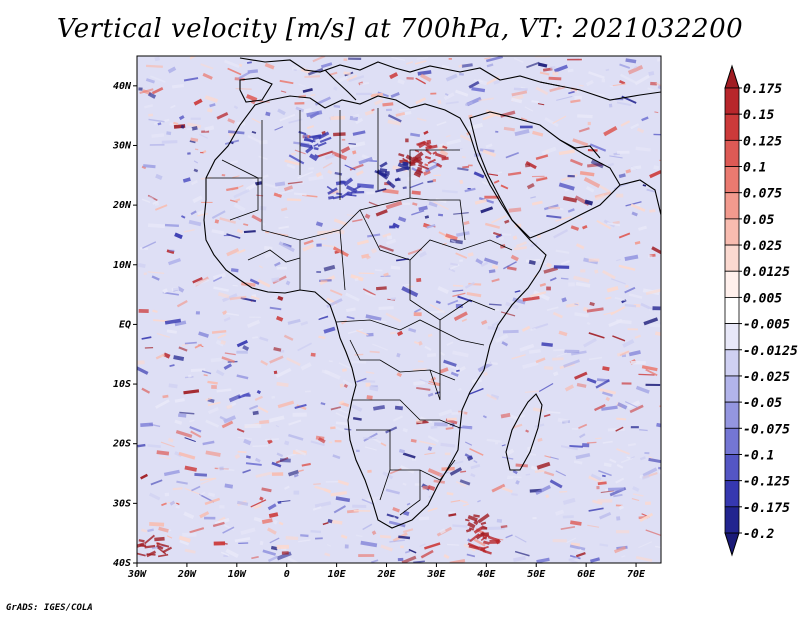 This screenshot has width=800, height=618. I want to click on lon-label: 60E, so click(586, 574).